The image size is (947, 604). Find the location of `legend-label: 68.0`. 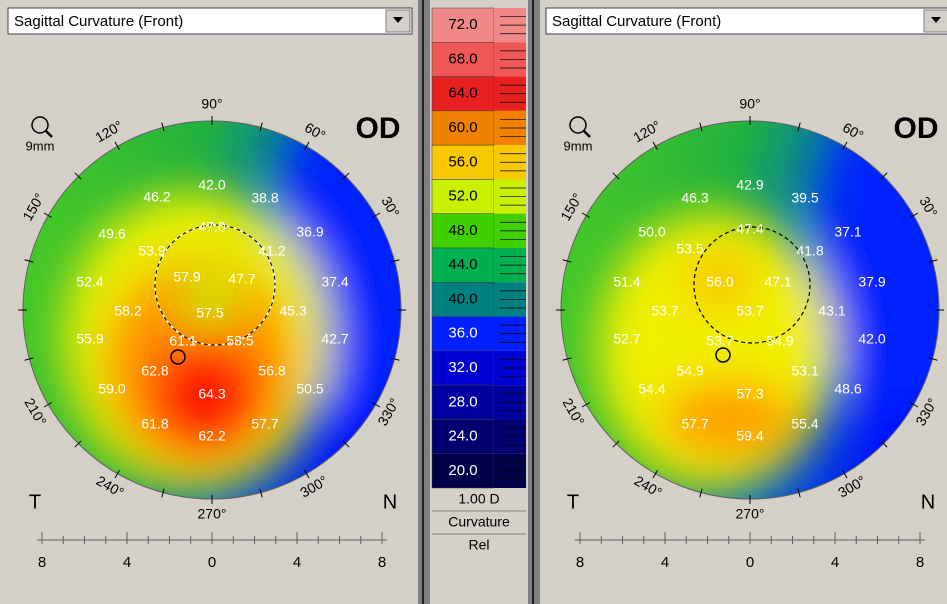

legend-label: 68.0 is located at coordinates (462, 58).